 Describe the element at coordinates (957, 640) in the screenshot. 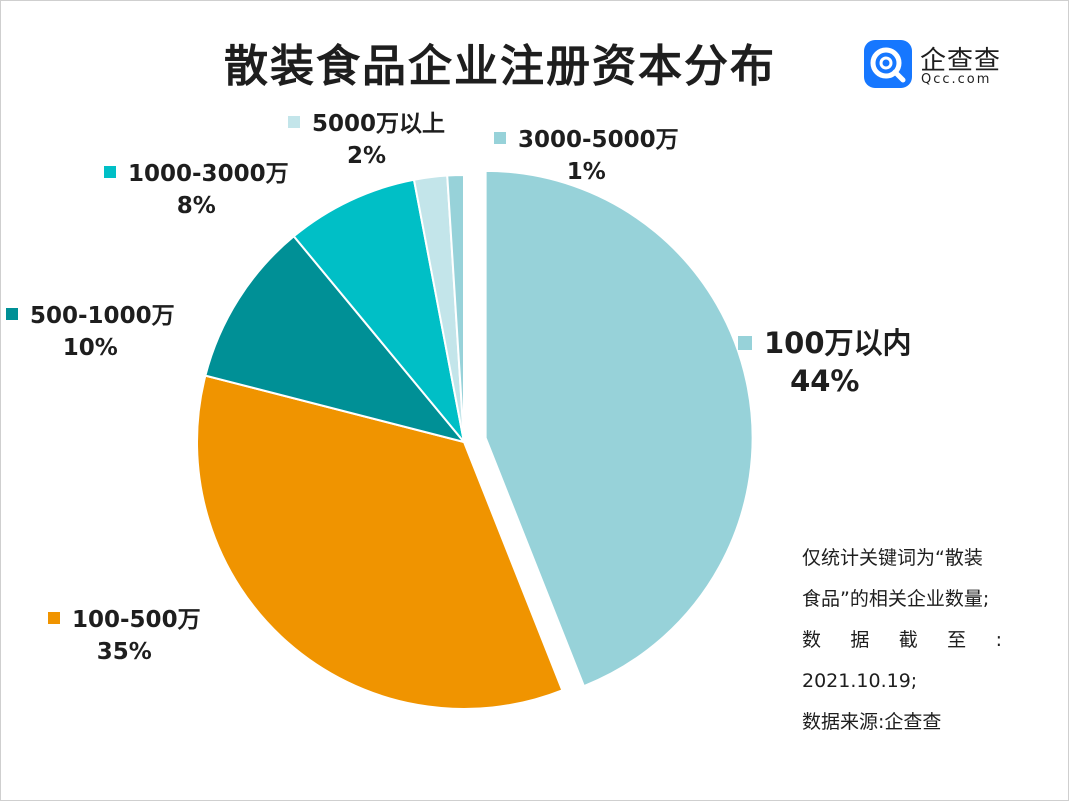

I see `note-char: 至` at that location.